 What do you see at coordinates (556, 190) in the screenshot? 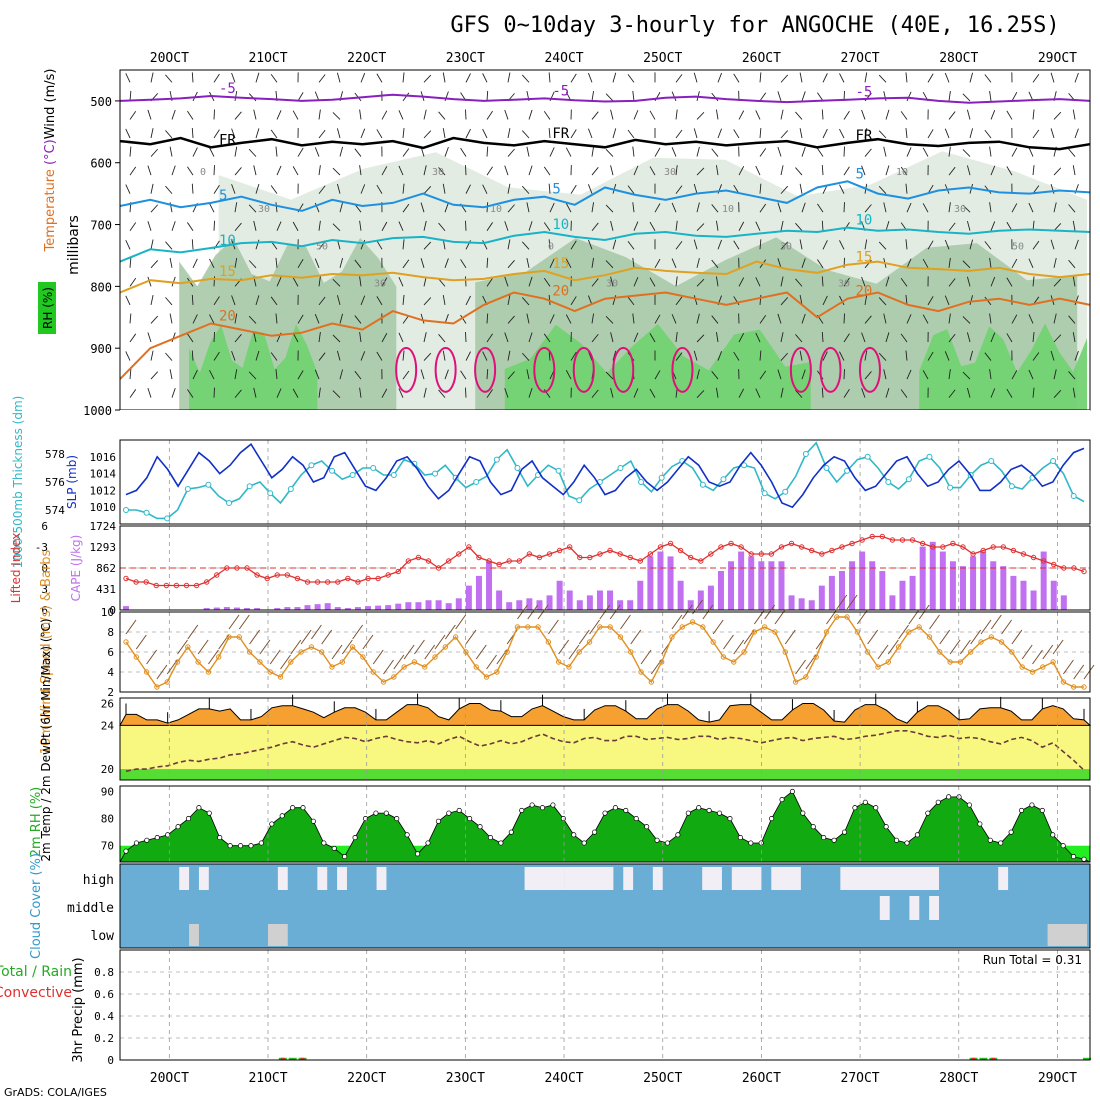
I see `isotherm-label: 5` at bounding box center [556, 190].